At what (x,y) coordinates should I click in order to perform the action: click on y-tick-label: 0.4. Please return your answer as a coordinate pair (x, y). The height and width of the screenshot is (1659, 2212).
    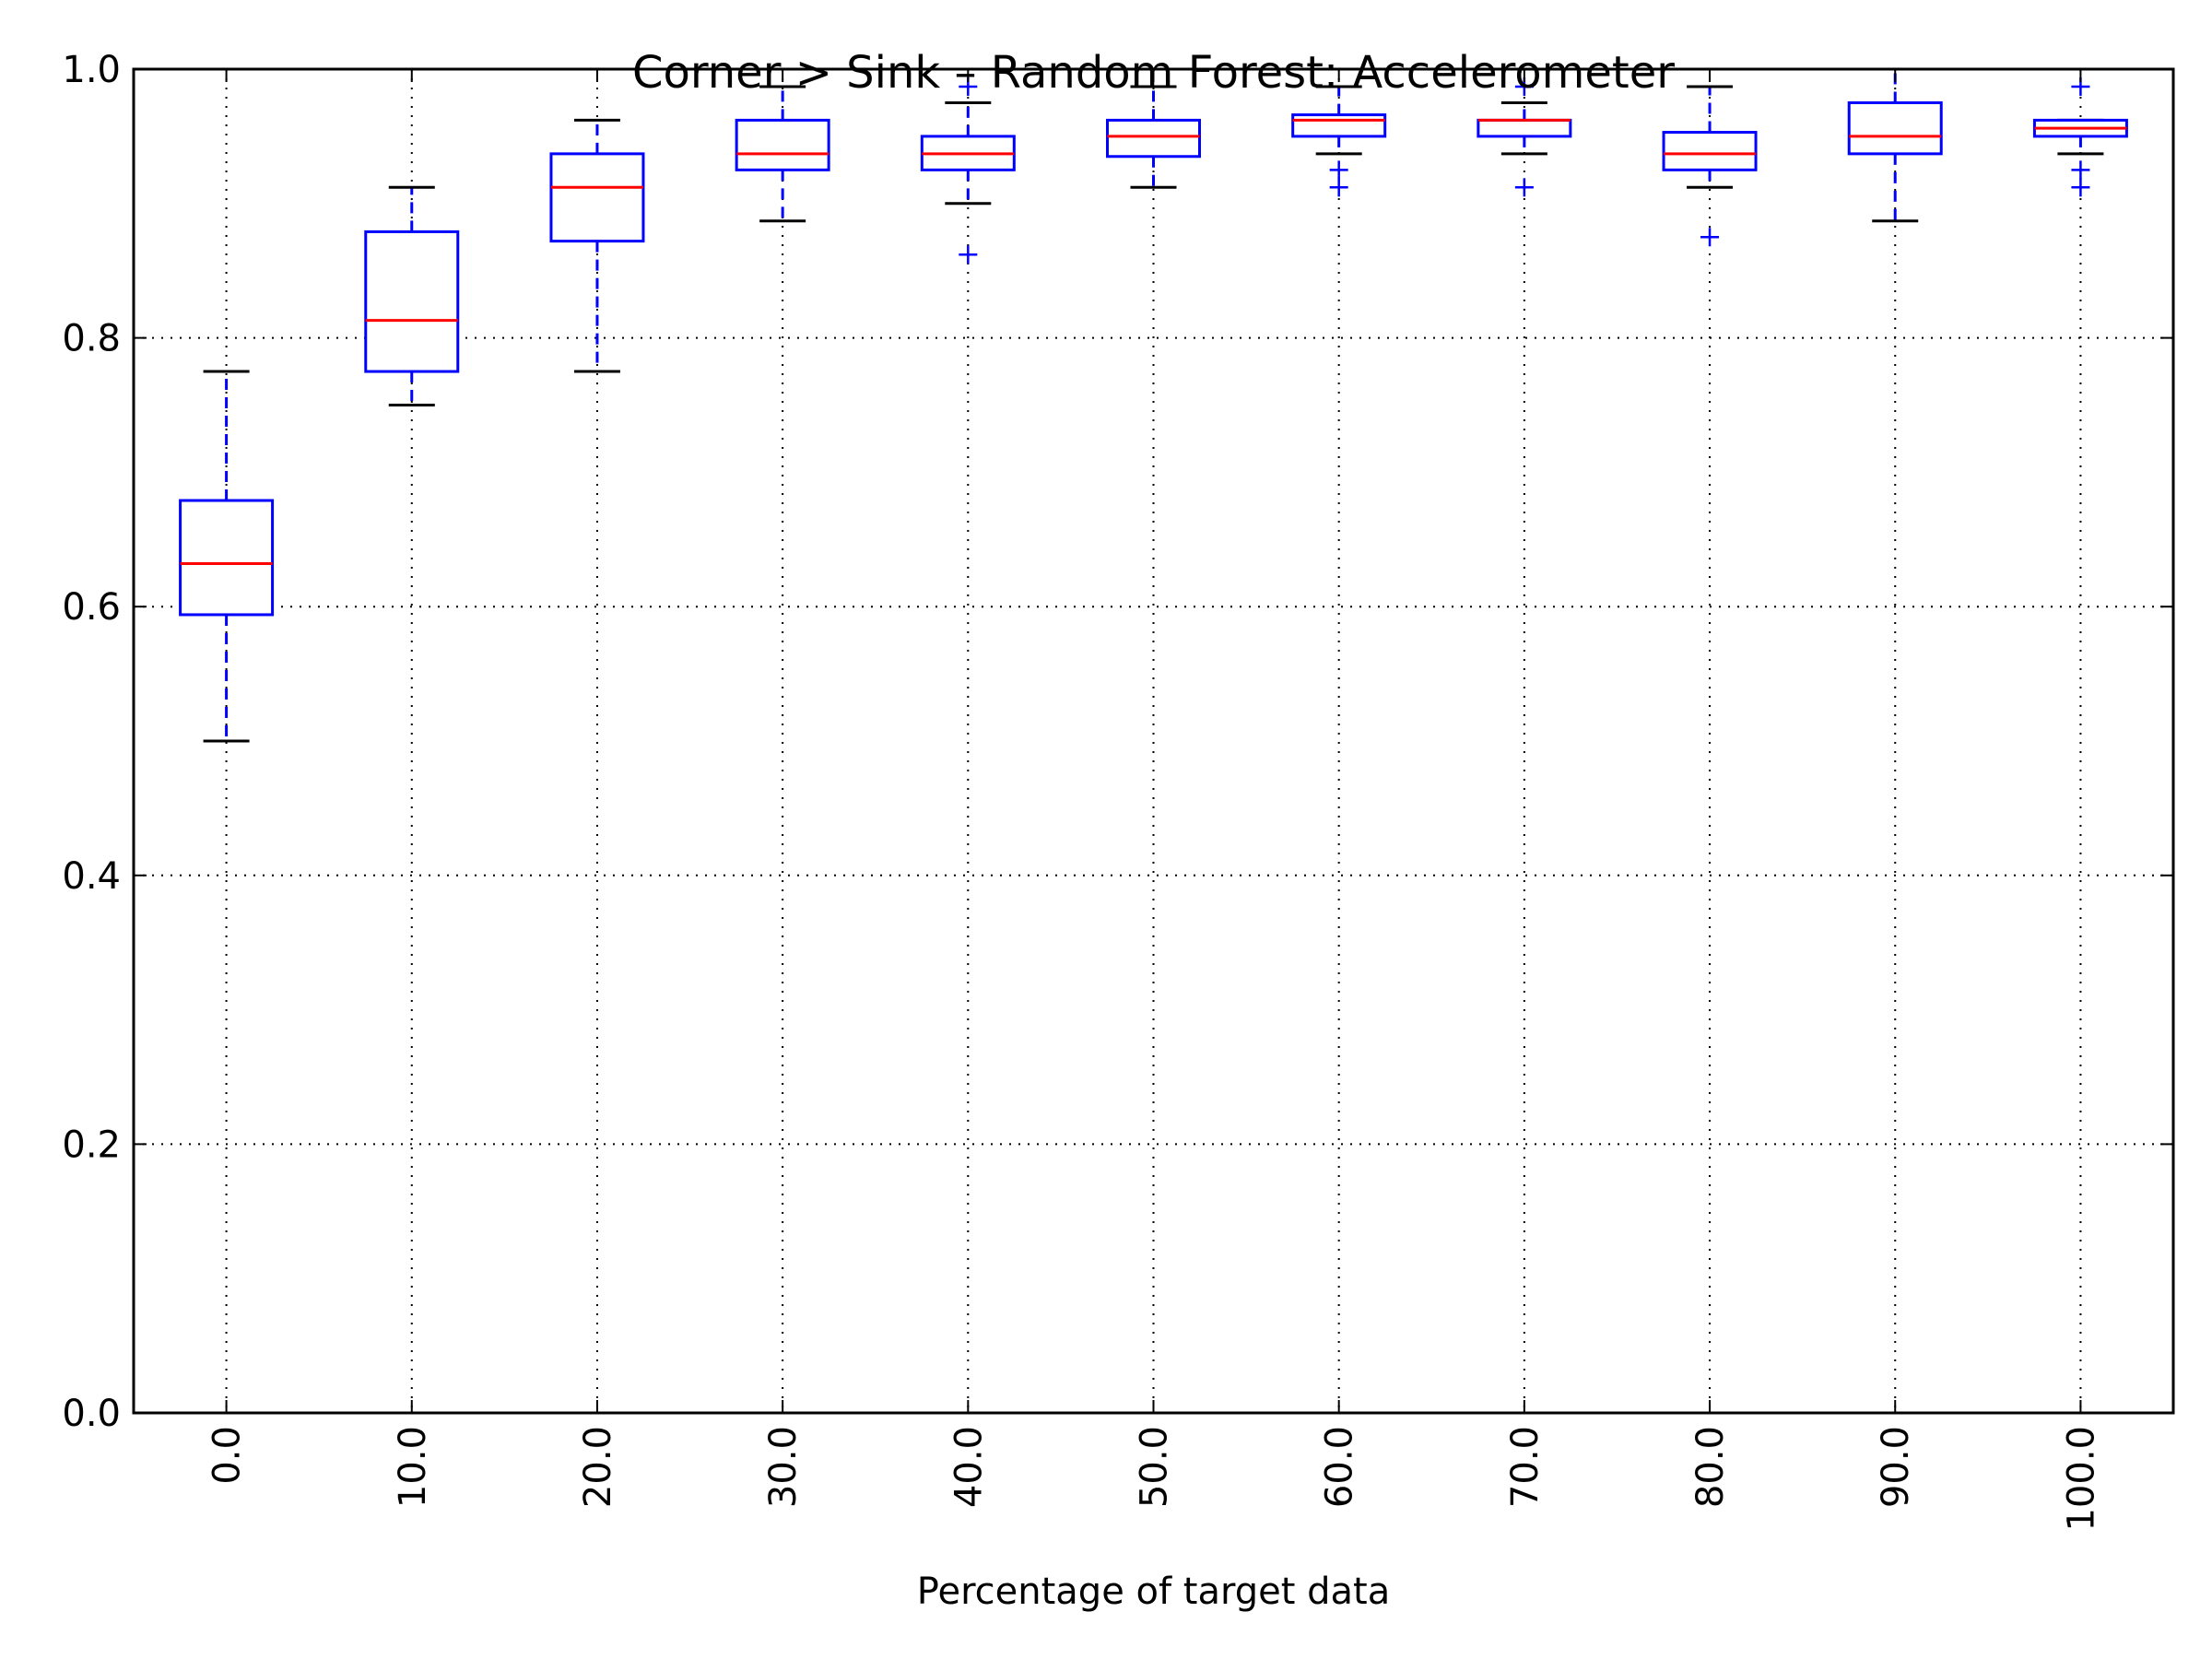
    Looking at the image, I should click on (91, 876).